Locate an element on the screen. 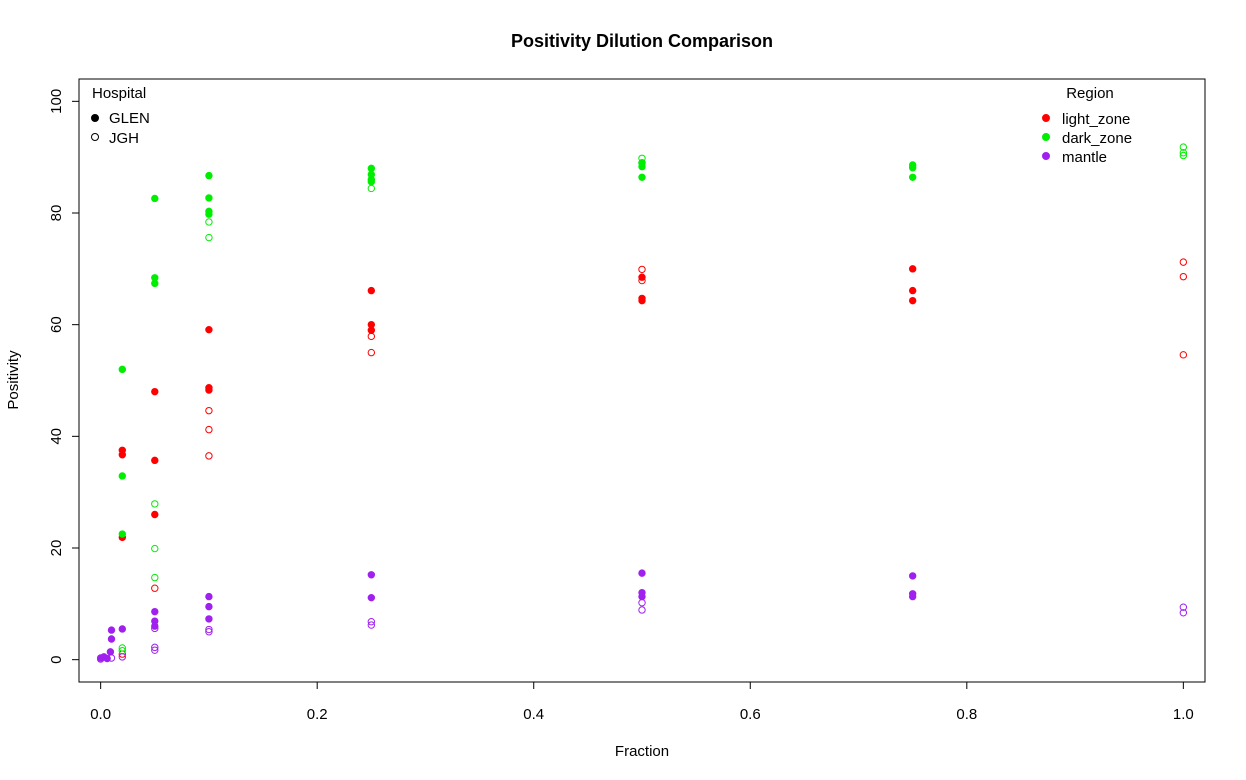 The height and width of the screenshot is (780, 1246). legend-label-light-zone: light_zone is located at coordinates (1096, 119).